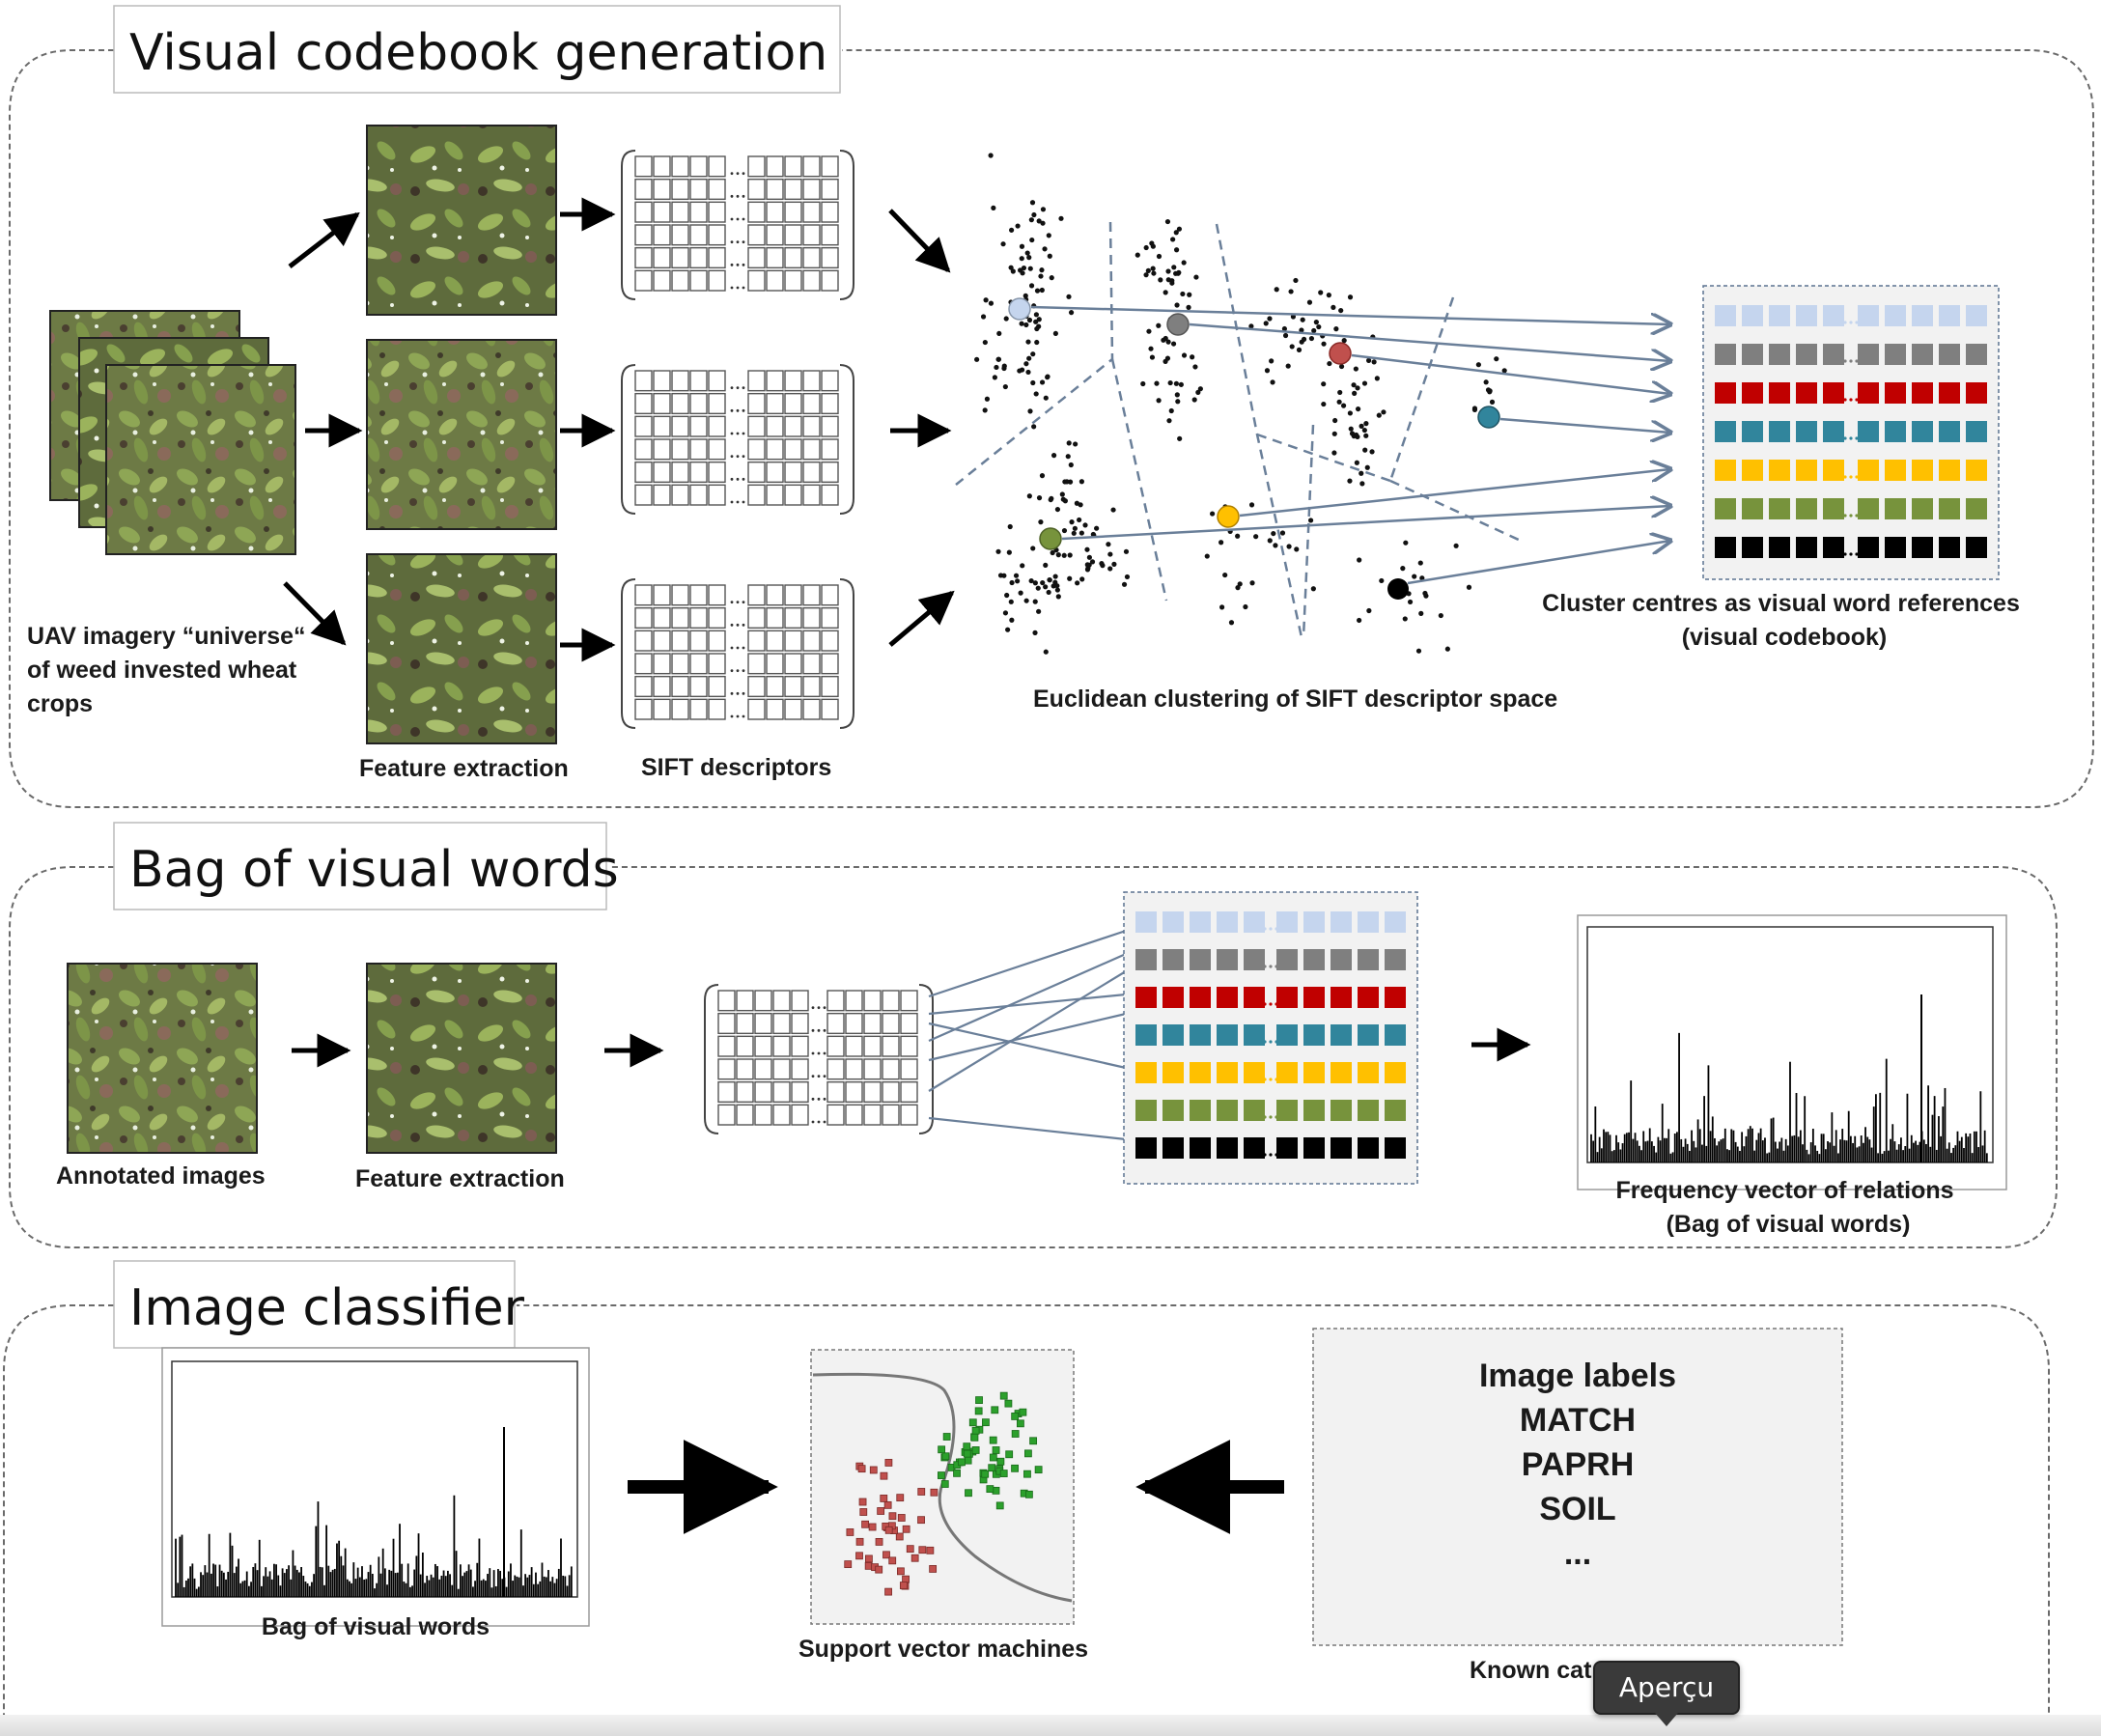 The width and height of the screenshot is (2101, 1736). Describe the element at coordinates (1792, 1052) in the screenshot. I see `frequency-histogram` at that location.